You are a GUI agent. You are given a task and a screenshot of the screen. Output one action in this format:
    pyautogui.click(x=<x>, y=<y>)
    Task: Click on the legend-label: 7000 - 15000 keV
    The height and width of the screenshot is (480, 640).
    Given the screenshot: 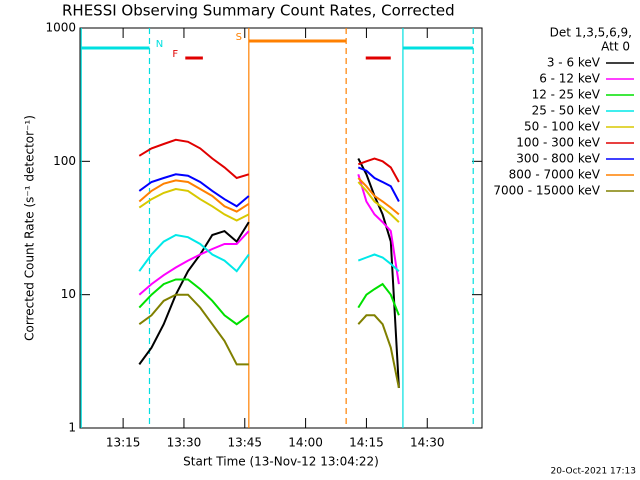 What is the action you would take?
    pyautogui.click(x=546, y=191)
    